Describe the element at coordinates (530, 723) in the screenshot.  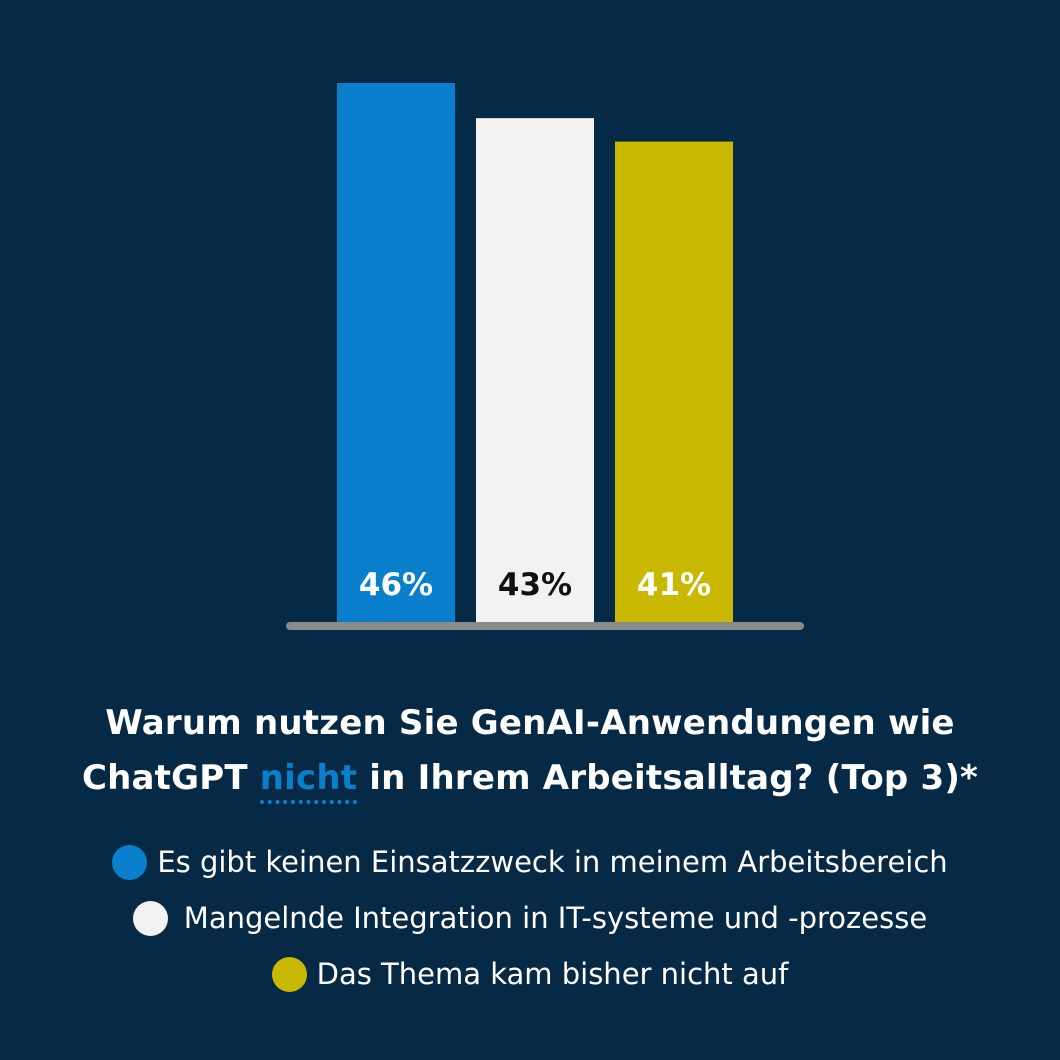
I see `title-line-1: Warum nutzen Sie GenAI-Anwendungen wie` at that location.